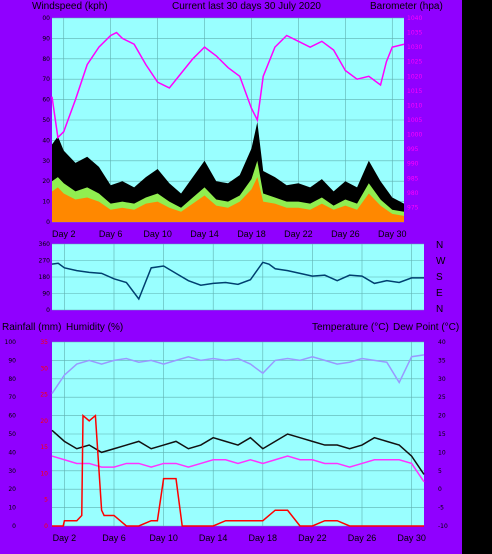 This screenshot has width=492, height=554. What do you see at coordinates (443, 526) in the screenshot?
I see `temperature-tick-label: -10` at bounding box center [443, 526].